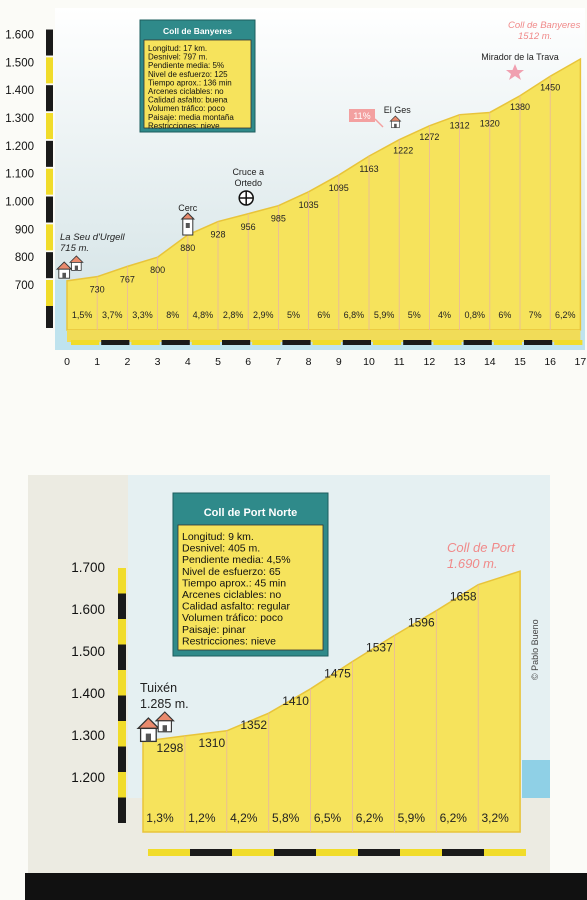  Describe the element at coordinates (127, 279) in the screenshot. I see `chart-1-elevation-label: 767` at that location.